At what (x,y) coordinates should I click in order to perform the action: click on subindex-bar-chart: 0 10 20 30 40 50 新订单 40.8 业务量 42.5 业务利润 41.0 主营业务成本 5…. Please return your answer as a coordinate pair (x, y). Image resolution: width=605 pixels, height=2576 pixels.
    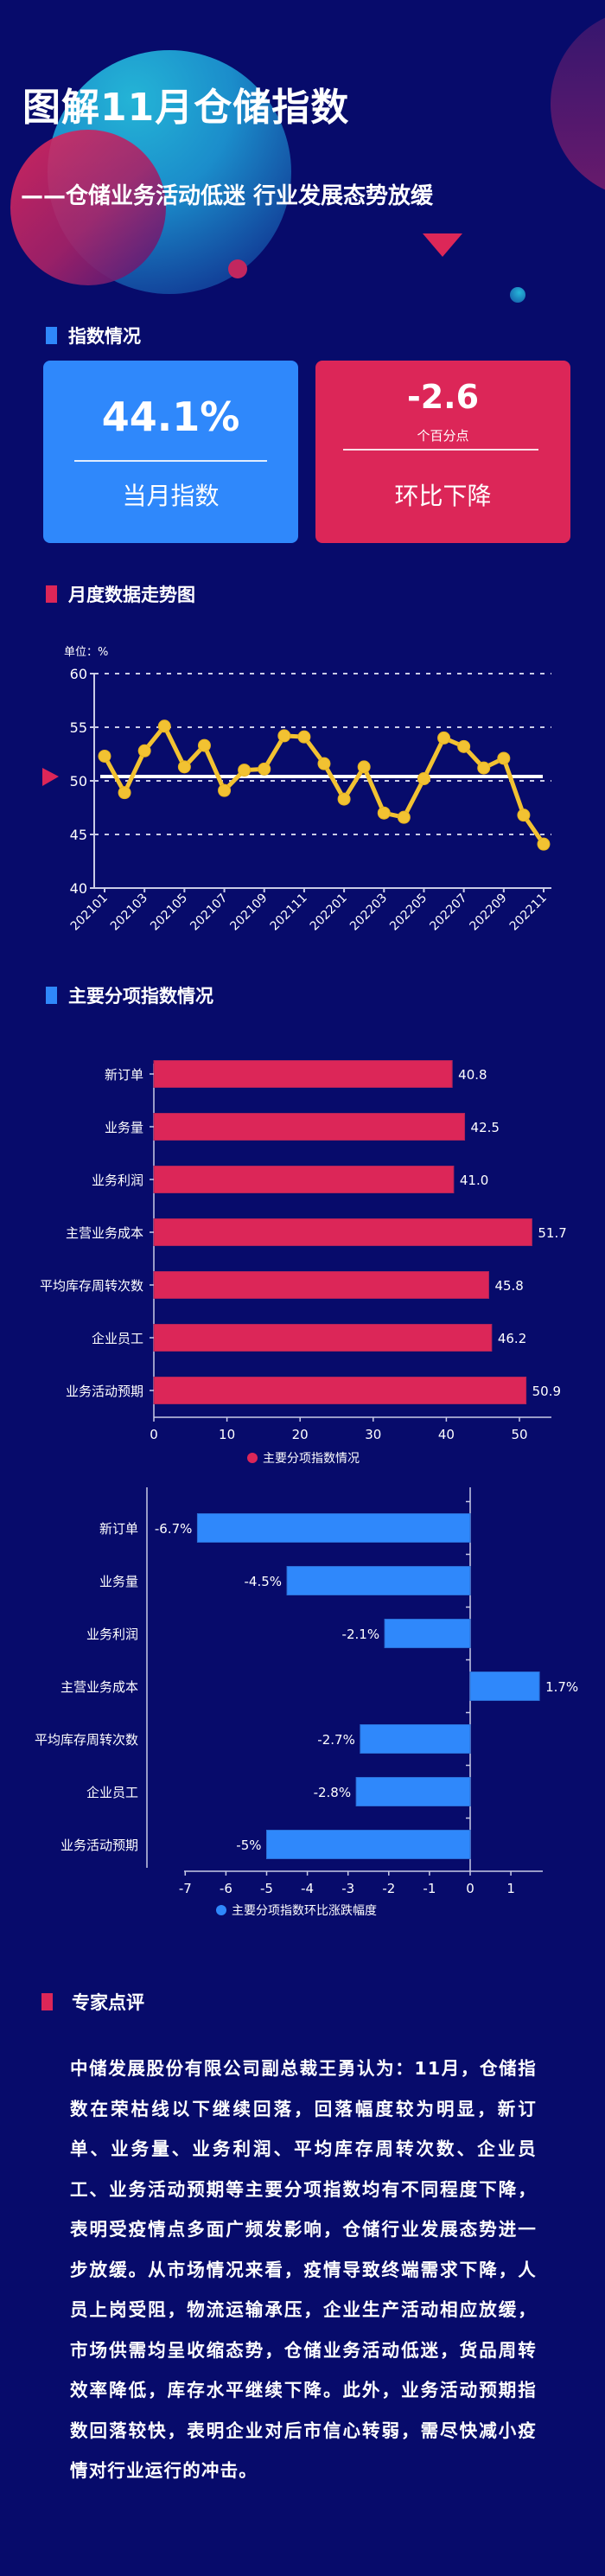
    Looking at the image, I should click on (303, 1263).